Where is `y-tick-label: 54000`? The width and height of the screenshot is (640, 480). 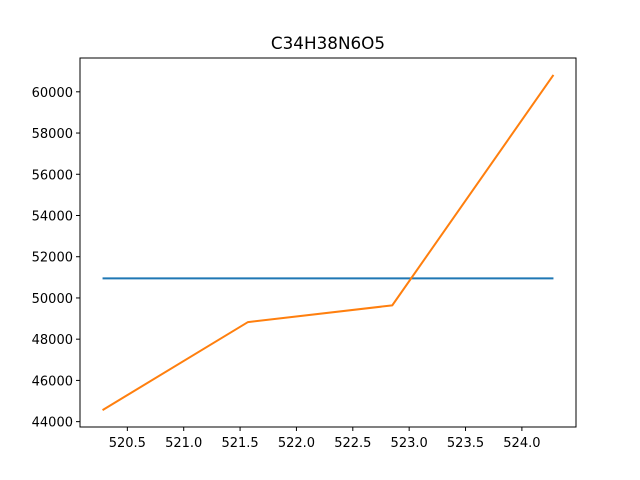
y-tick-label: 54000 is located at coordinates (52, 216).